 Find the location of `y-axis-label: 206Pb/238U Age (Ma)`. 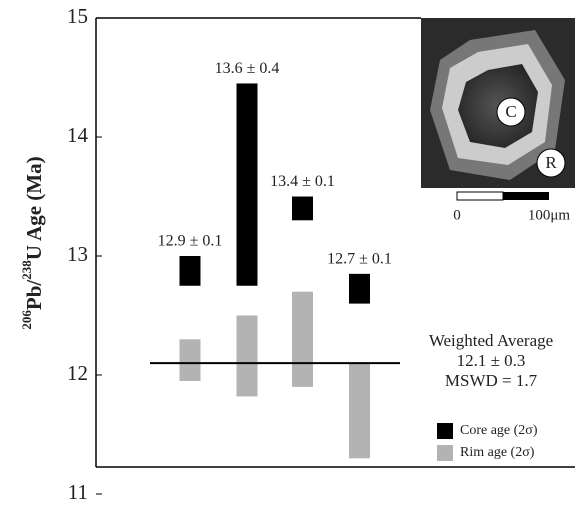

y-axis-label: 206Pb/238U Age (Ma) is located at coordinates (32, 242).